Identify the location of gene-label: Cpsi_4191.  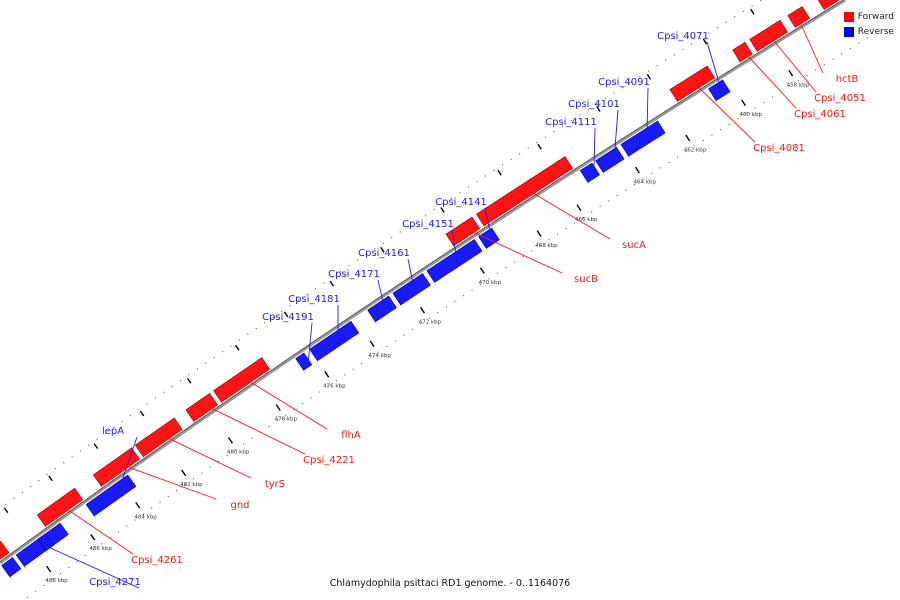
(288, 317).